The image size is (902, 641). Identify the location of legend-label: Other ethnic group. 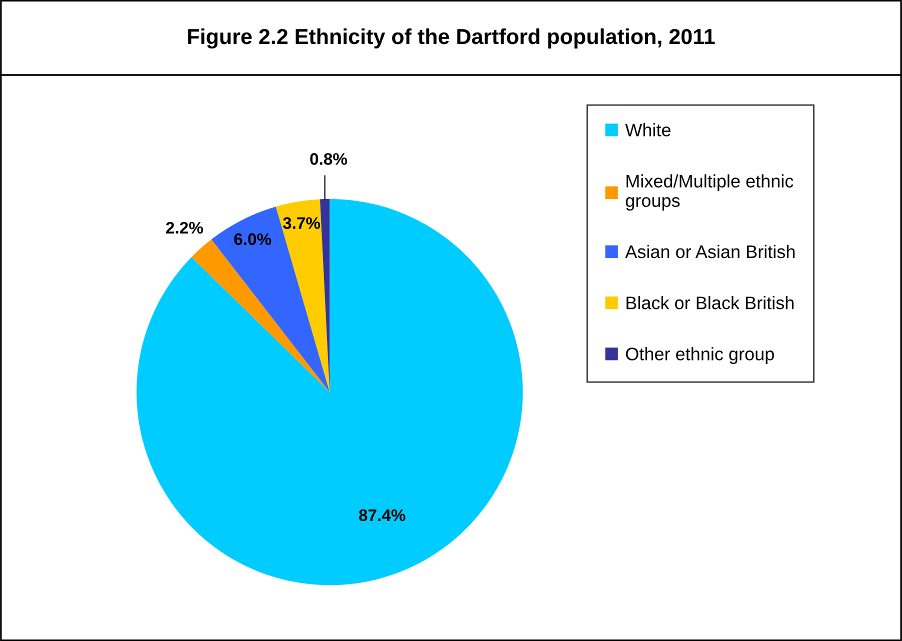
(700, 355).